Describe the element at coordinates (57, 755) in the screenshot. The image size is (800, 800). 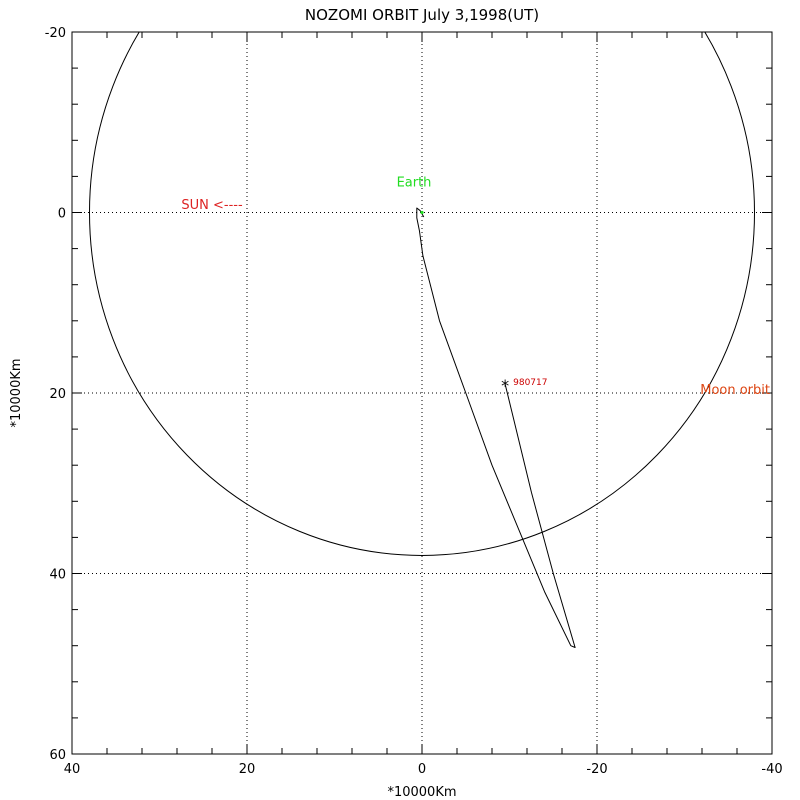
I see `y-tick-label: 60` at that location.